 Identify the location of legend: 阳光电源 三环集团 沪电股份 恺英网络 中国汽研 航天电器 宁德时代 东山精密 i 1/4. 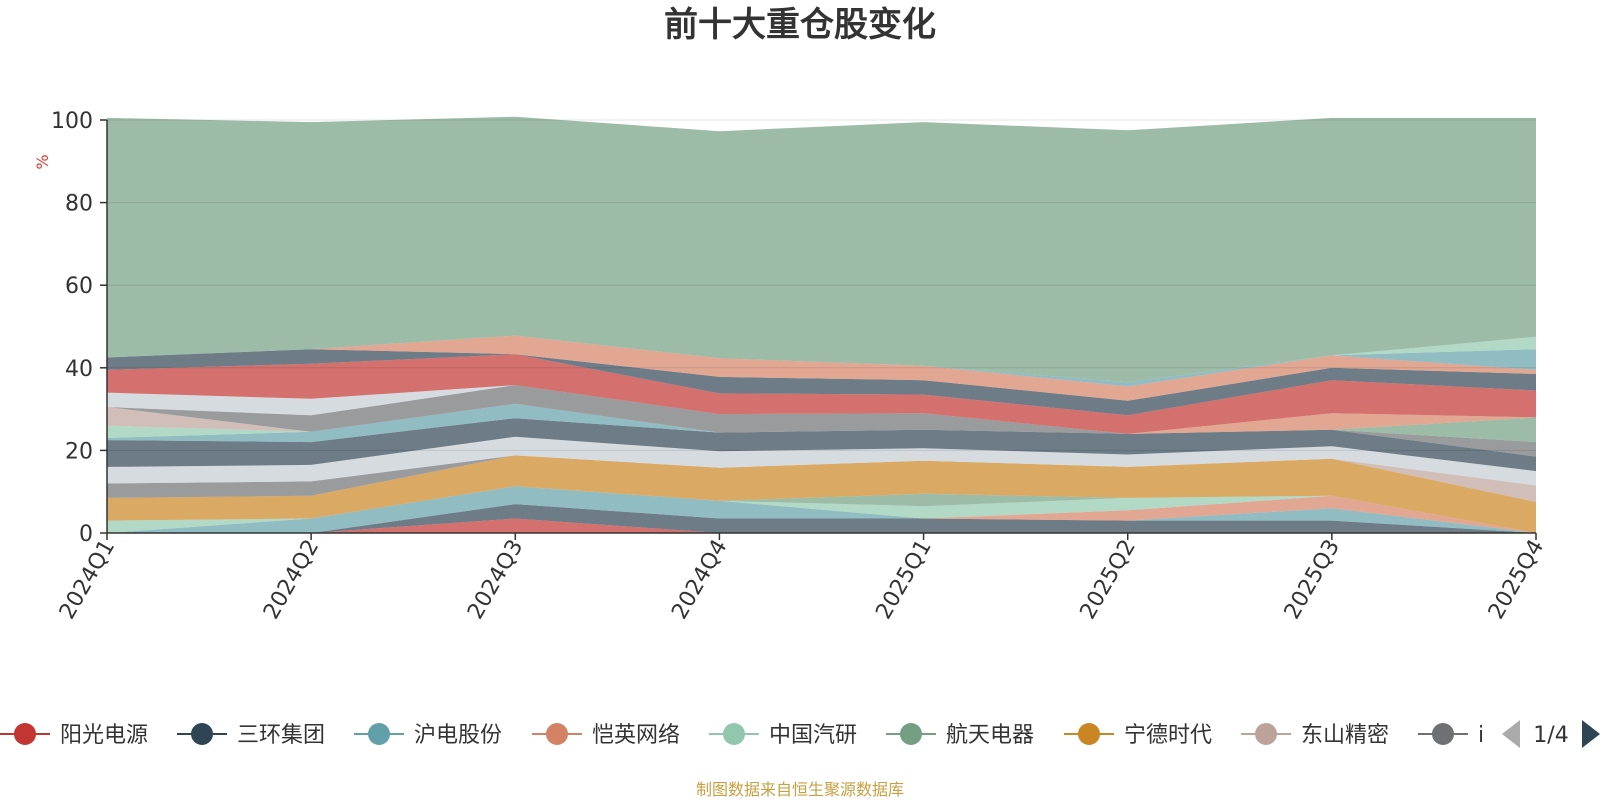
(800, 734).